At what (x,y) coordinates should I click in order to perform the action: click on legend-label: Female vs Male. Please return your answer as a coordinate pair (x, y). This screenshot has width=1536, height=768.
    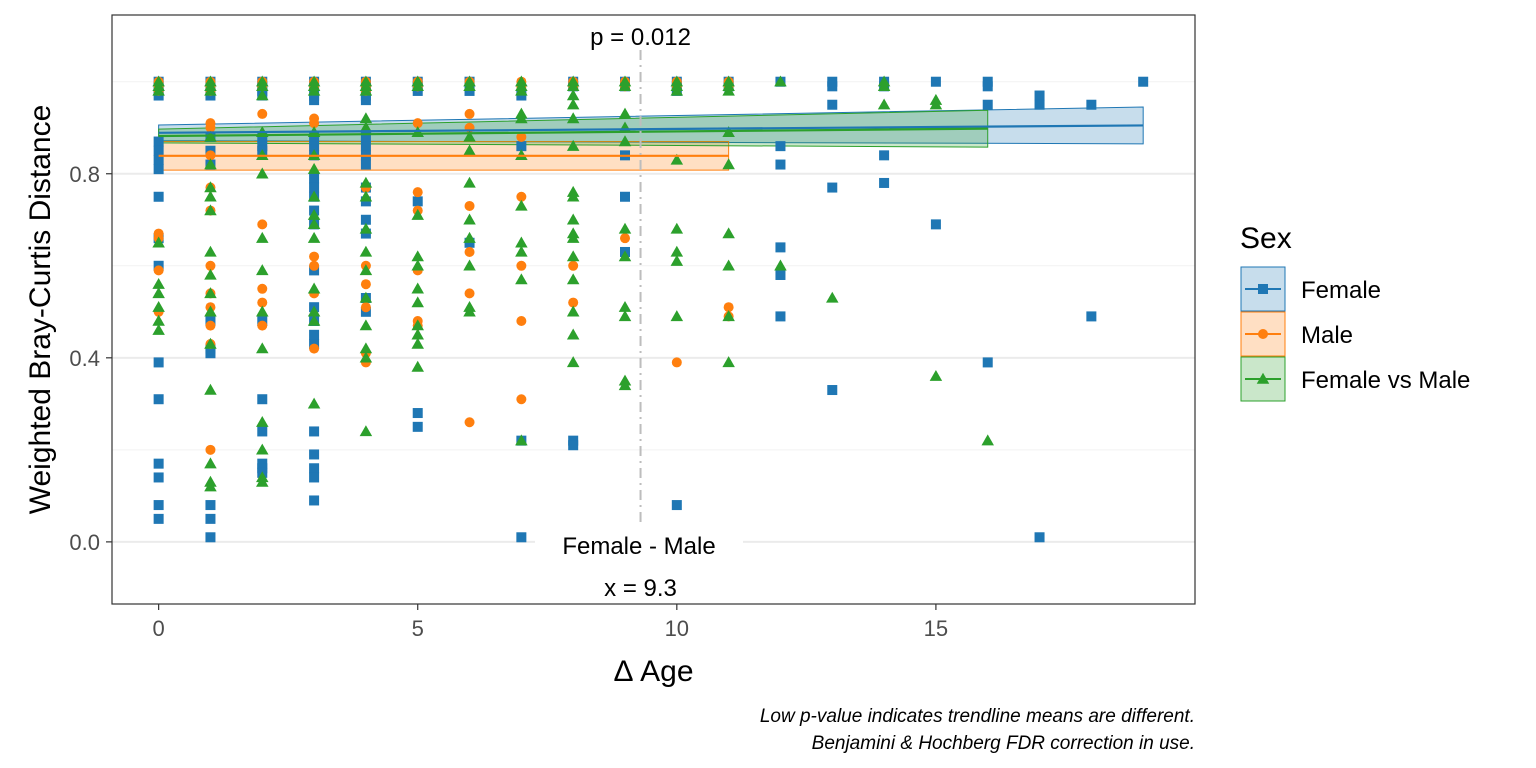
    Looking at the image, I should click on (1385, 380).